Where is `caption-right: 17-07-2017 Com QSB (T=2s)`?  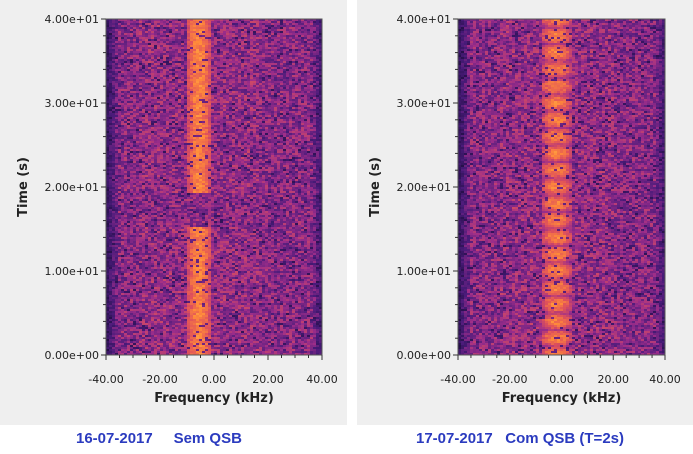 caption-right: 17-07-2017 Com QSB (T=2s) is located at coordinates (520, 438).